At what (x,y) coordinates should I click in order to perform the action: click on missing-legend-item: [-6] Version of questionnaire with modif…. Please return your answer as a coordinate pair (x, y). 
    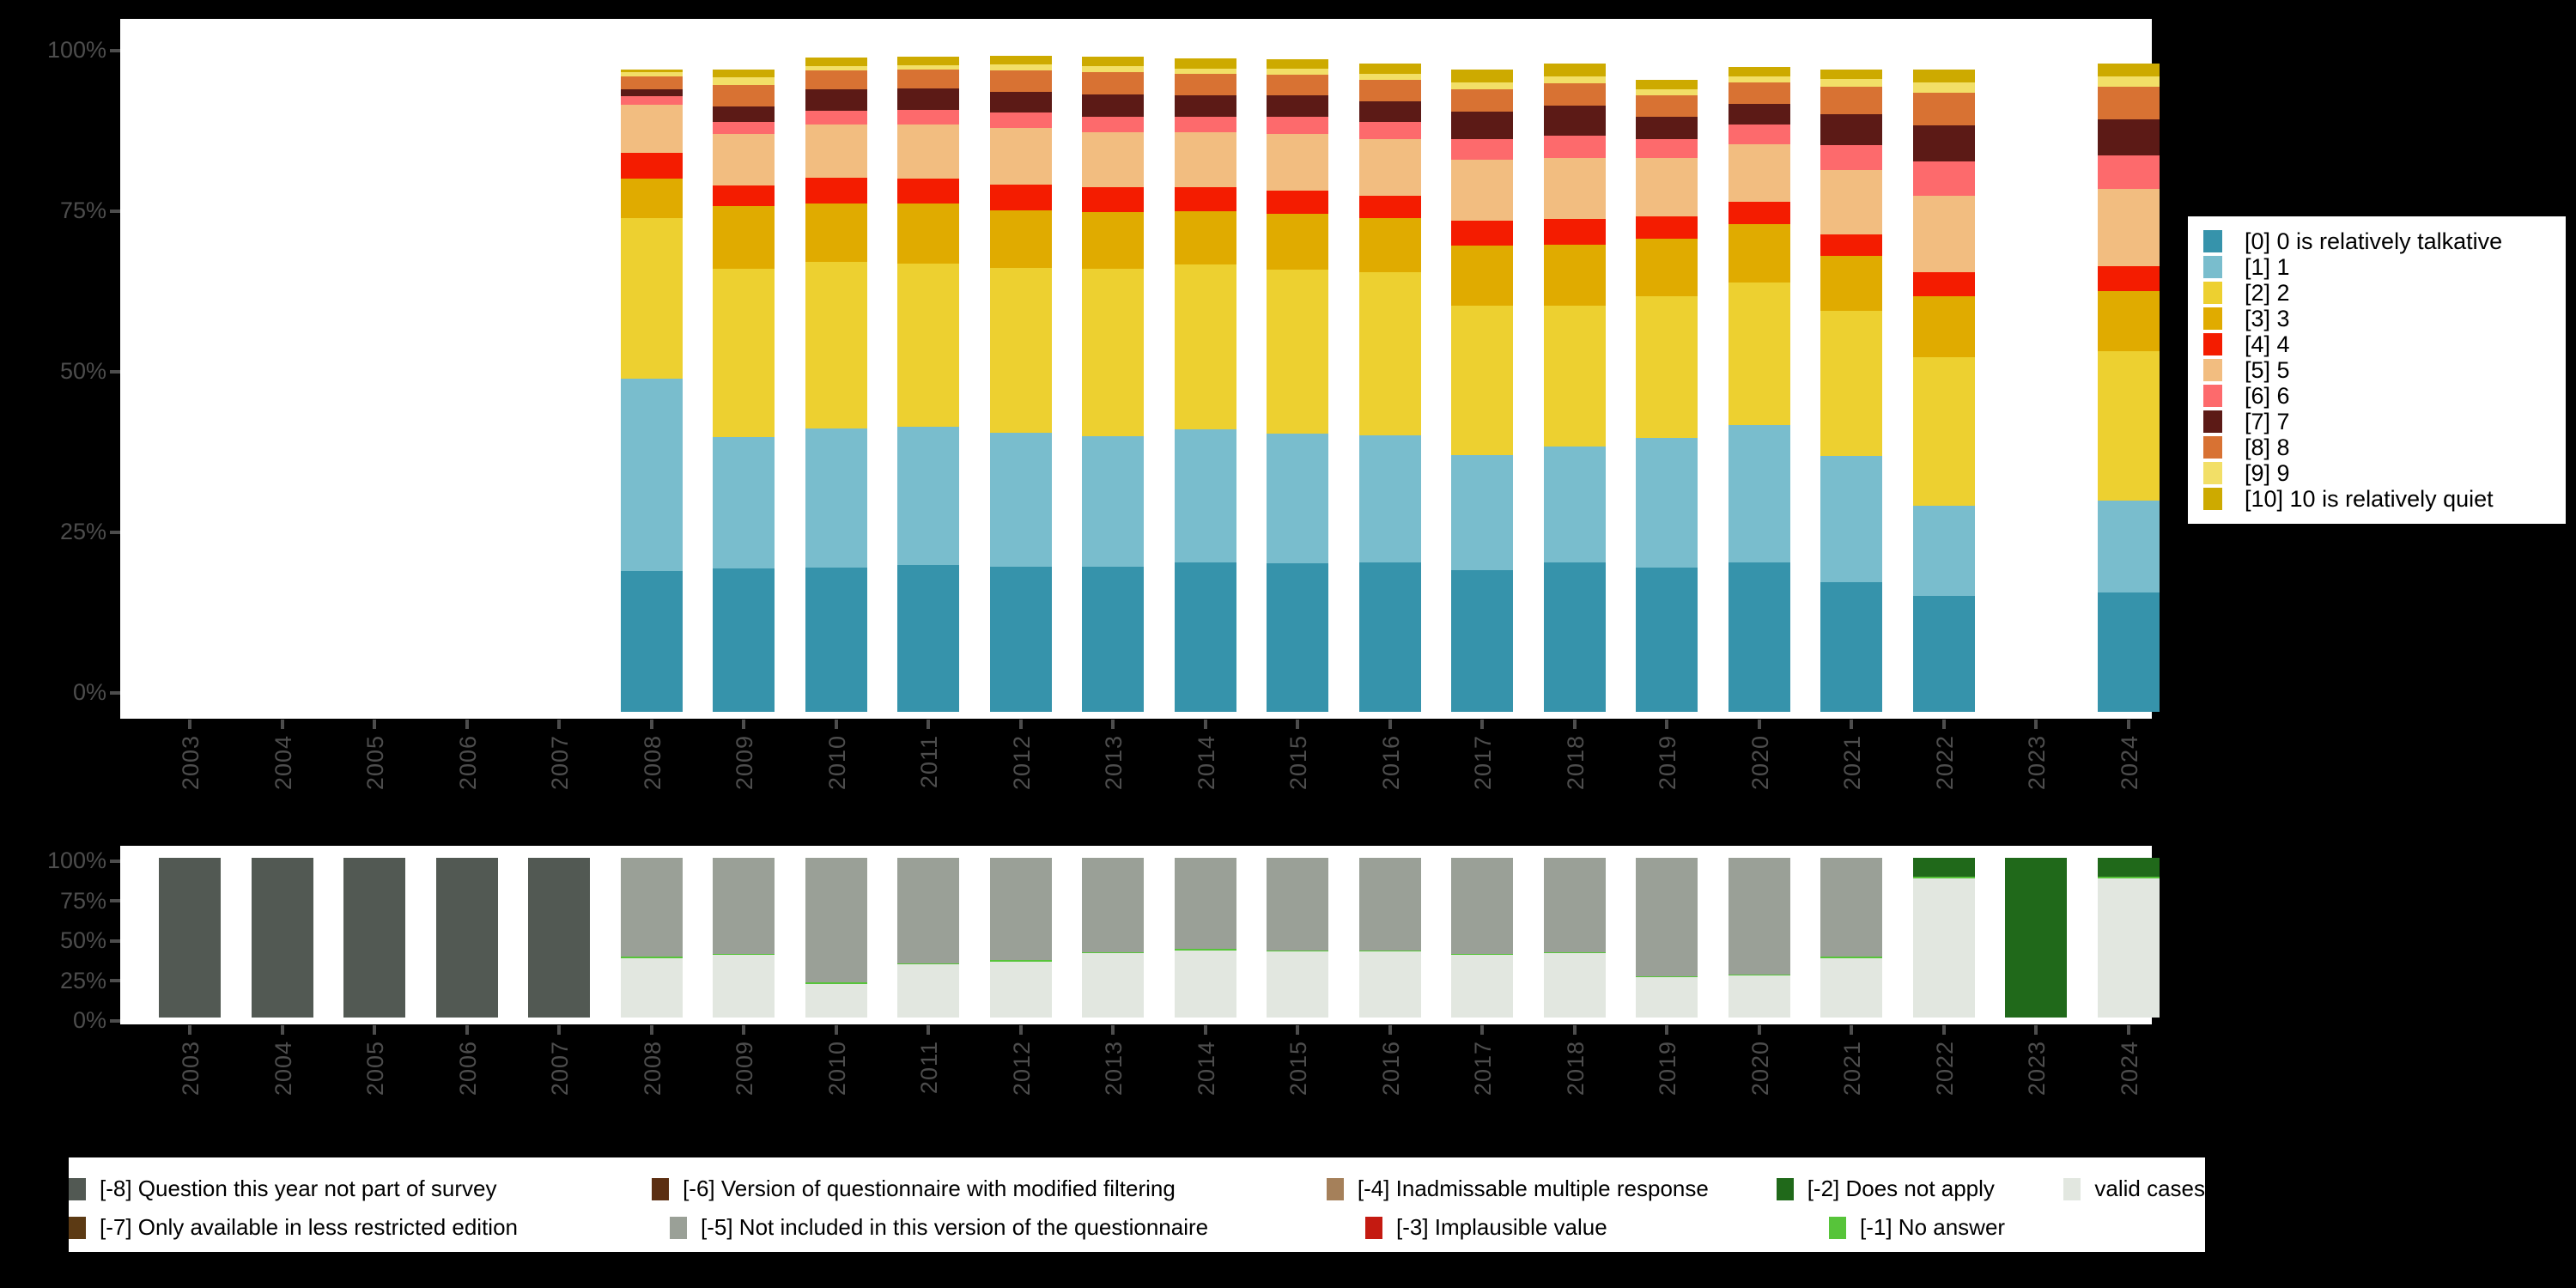
    Looking at the image, I should click on (990, 1189).